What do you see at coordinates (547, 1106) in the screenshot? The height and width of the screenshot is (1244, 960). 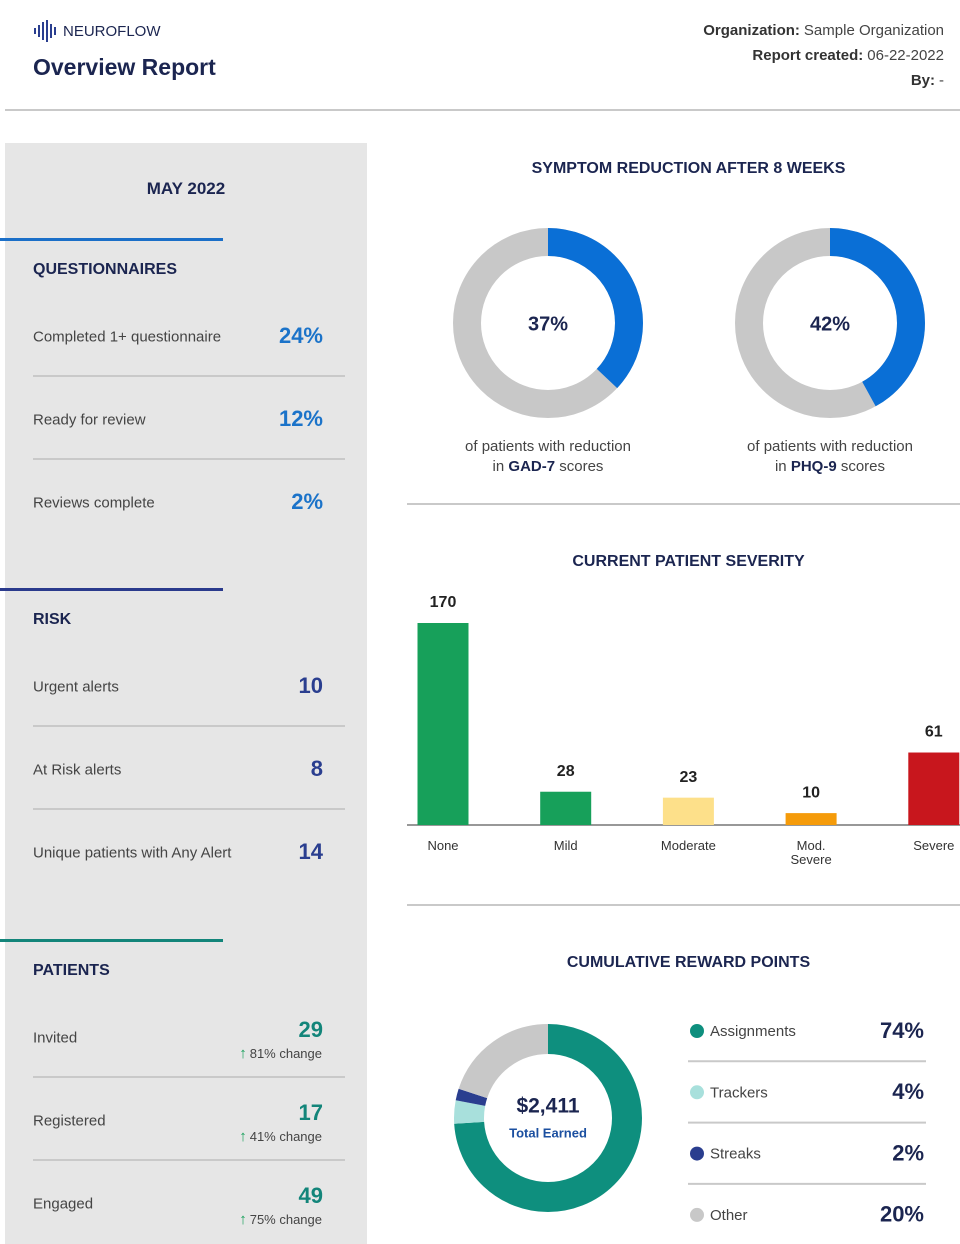 I see `total-value: $2,411` at bounding box center [547, 1106].